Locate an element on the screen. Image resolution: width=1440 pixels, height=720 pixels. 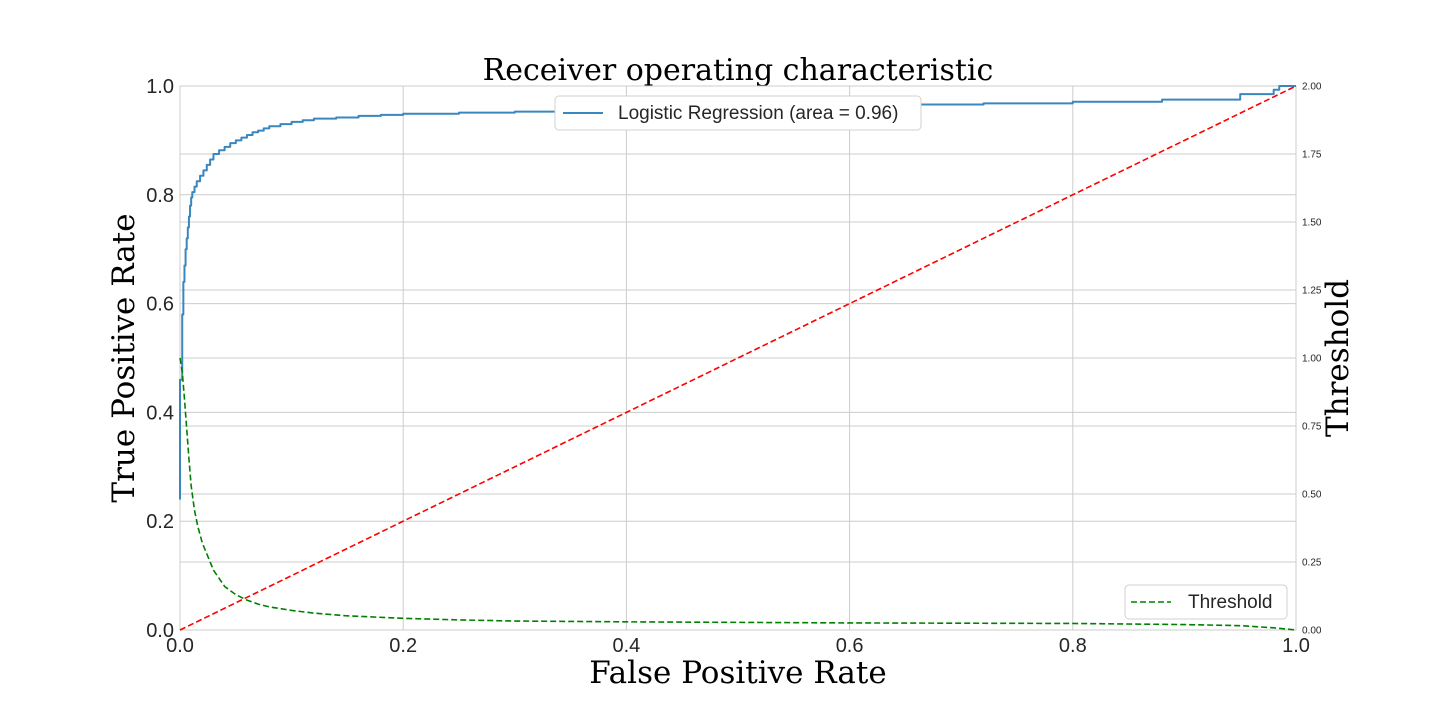
y-tick-label: 0.6 is located at coordinates (160, 305).